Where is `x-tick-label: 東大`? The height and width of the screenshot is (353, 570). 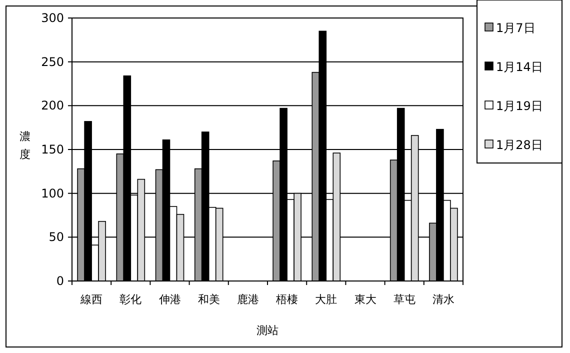
x-tick-label: 東大 is located at coordinates (365, 299).